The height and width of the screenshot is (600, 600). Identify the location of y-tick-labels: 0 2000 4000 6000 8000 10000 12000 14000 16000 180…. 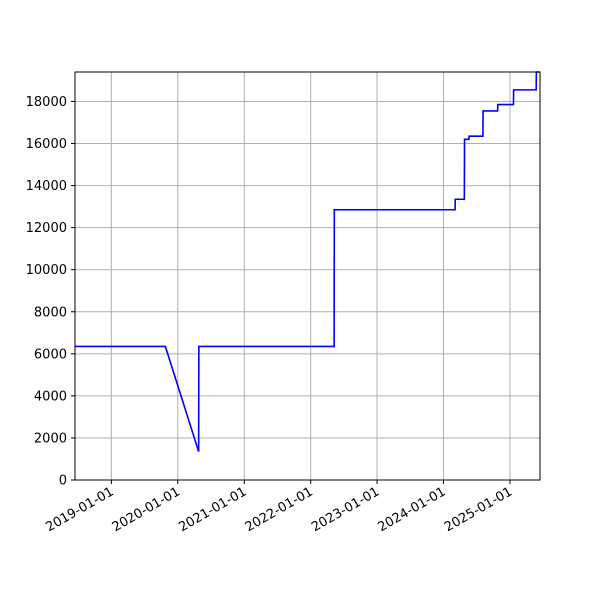
(46, 292).